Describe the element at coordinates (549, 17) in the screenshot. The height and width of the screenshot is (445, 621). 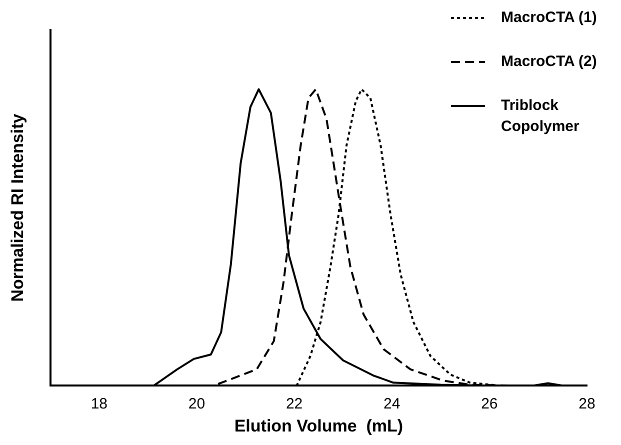
I see `legend-label: MacroCTA (1)` at that location.